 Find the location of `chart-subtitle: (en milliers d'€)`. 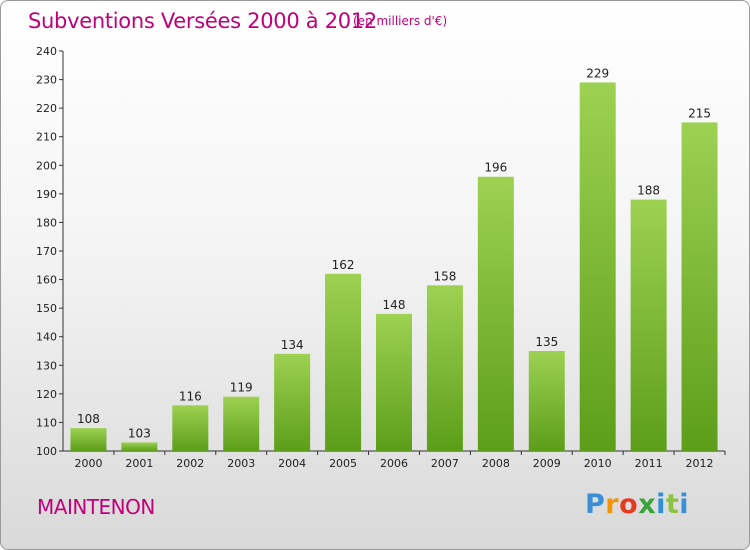

chart-subtitle: (en milliers d'€) is located at coordinates (400, 21).